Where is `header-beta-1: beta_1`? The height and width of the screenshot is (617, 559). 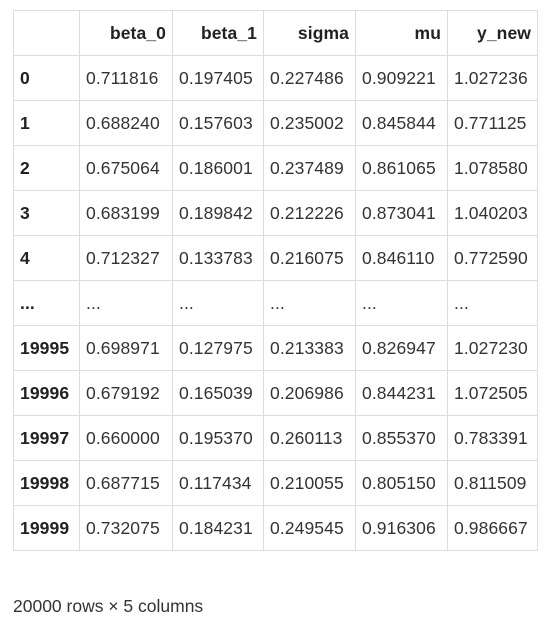 header-beta-1: beta_1 is located at coordinates (218, 33).